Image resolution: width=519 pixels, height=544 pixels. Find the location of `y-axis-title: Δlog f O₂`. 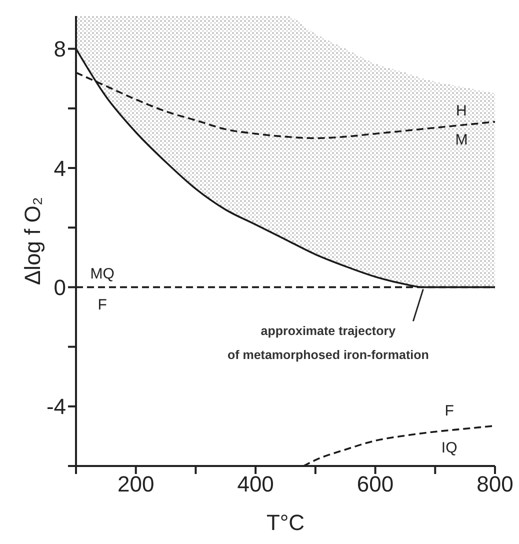

y-axis-title: Δlog f O₂ is located at coordinates (32, 241).